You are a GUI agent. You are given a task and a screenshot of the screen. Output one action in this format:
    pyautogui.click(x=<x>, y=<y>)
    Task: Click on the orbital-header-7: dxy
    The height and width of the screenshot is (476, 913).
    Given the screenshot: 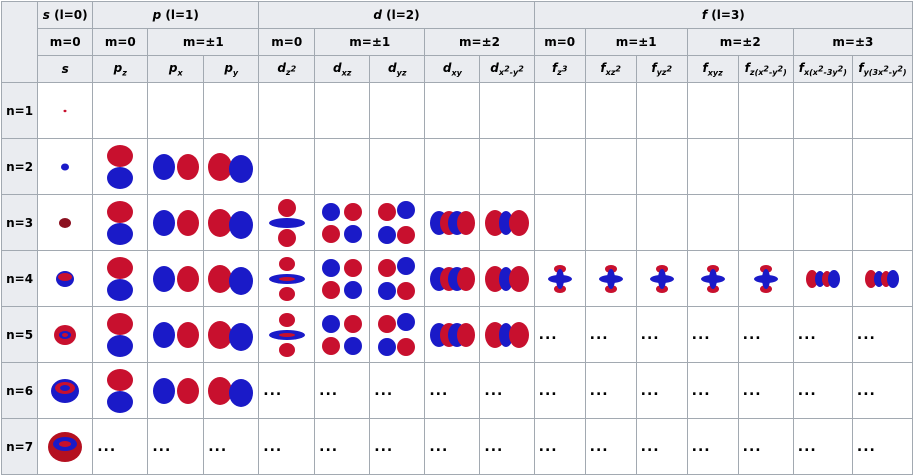 What is the action you would take?
    pyautogui.click(x=452, y=69)
    